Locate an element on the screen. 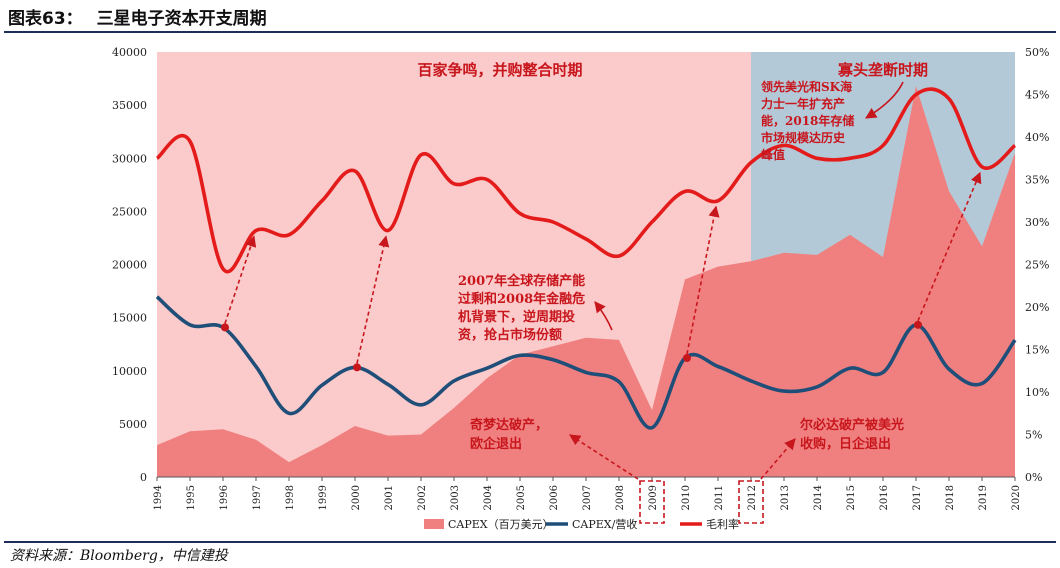 The height and width of the screenshot is (568, 1060). y-right-tick-label: 5% is located at coordinates (1033, 435).